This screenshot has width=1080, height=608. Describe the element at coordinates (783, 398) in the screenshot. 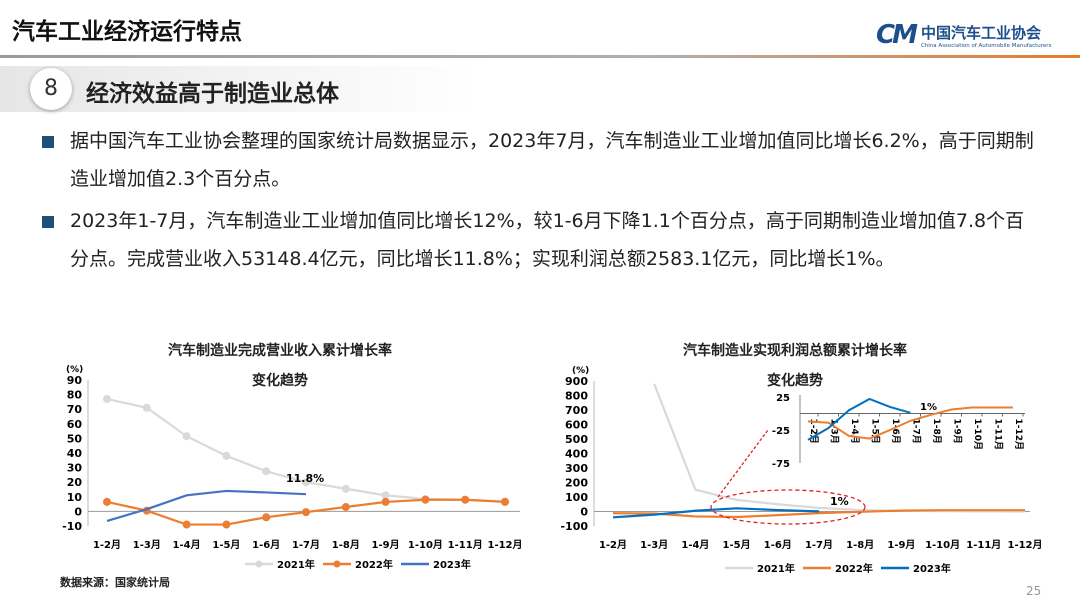

I see `inset-y-tick-label: 25` at that location.